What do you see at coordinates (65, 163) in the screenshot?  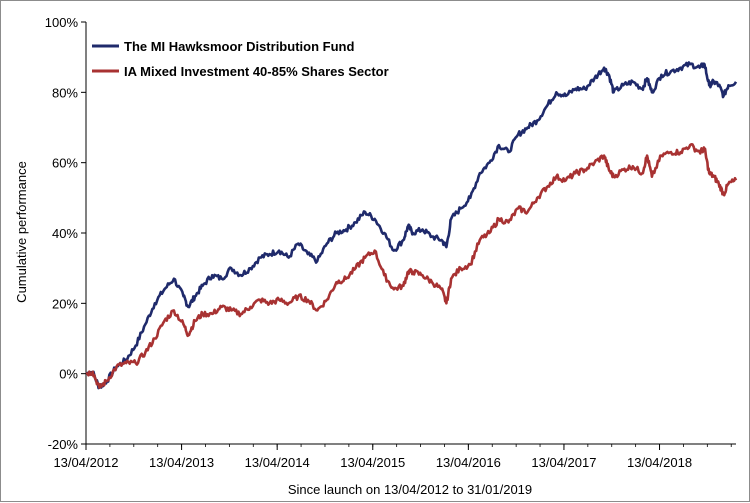 I see `y-tick-label: 60%` at bounding box center [65, 163].